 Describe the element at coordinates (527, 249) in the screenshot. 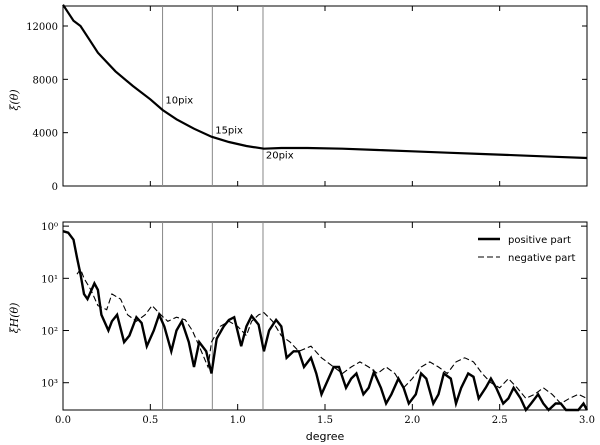

I see `legend: positive part negative part` at that location.